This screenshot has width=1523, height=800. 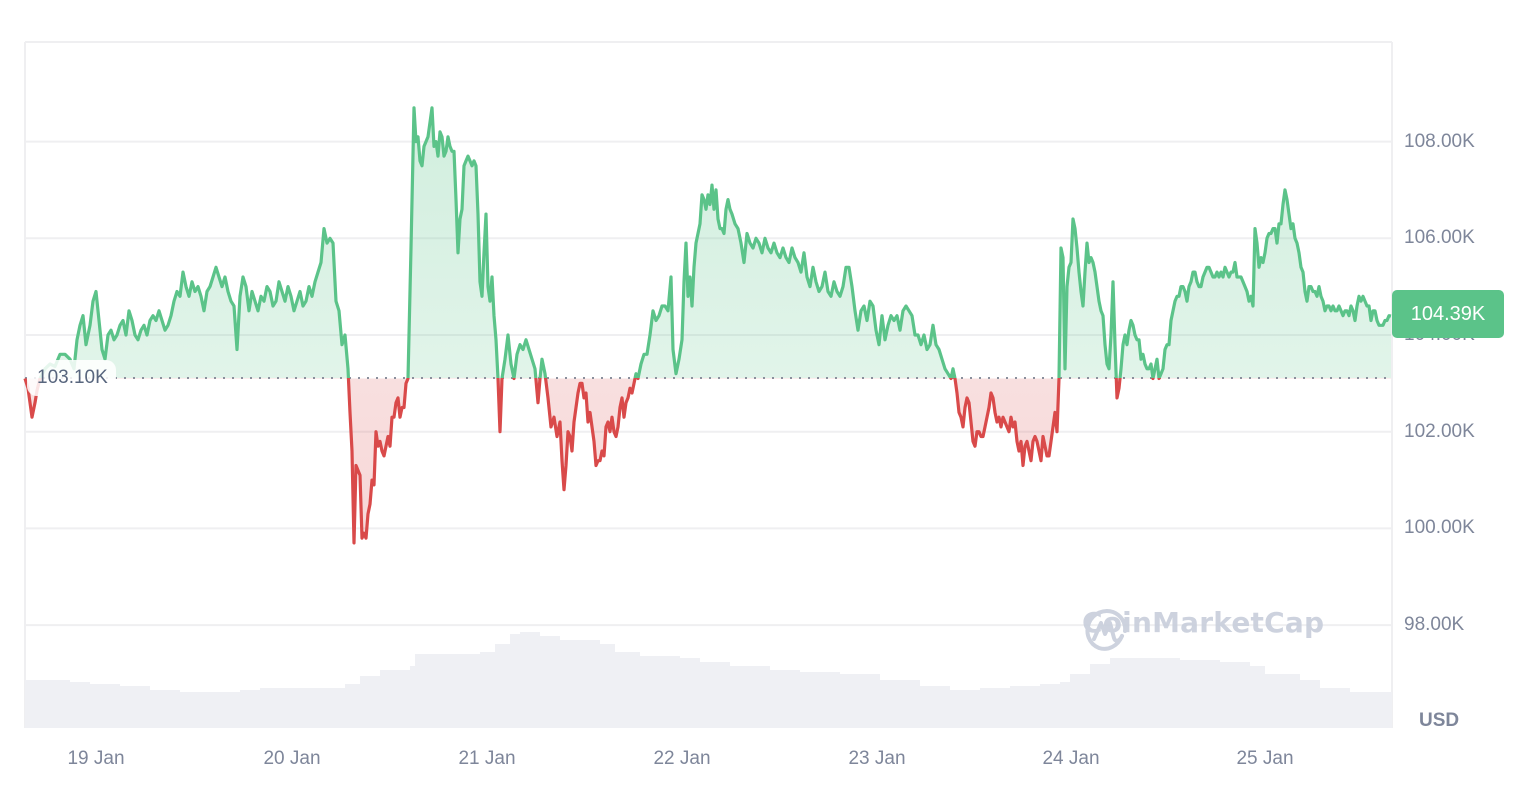 What do you see at coordinates (877, 758) in the screenshot?
I see `x-tick-label: 23 Jan` at bounding box center [877, 758].